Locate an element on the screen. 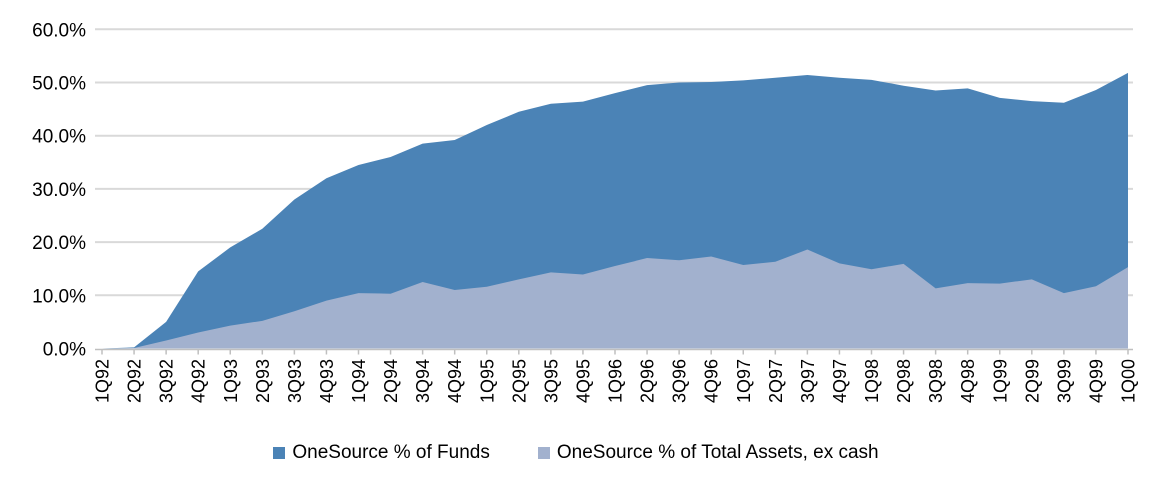 This screenshot has height=496, width=1152. x-axis-tick-label: 3Q94 is located at coordinates (423, 381).